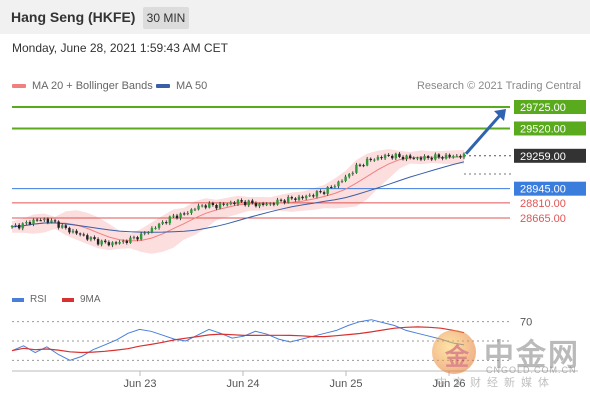 The width and height of the screenshot is (590, 400). Describe the element at coordinates (29, 299) in the screenshot. I see `legend-rsi: RSI` at that location.